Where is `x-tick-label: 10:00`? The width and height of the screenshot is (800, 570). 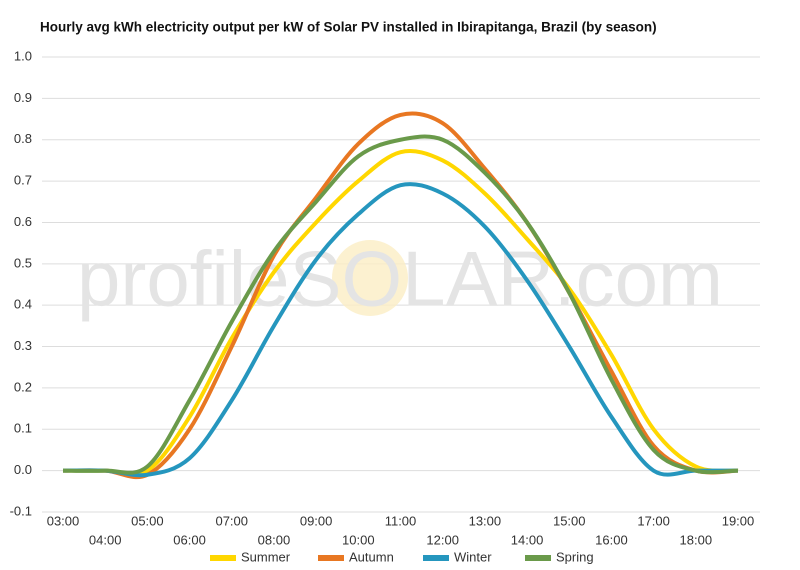
x-tick-label: 10:00 is located at coordinates (358, 539).